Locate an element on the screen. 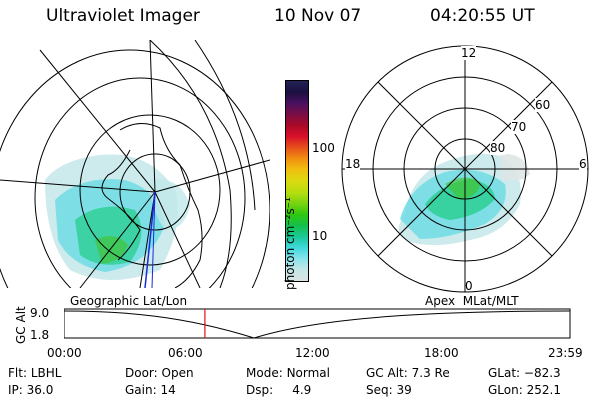 The height and width of the screenshot is (400, 600). timeline-xtick-2: 12:00 is located at coordinates (312, 353).